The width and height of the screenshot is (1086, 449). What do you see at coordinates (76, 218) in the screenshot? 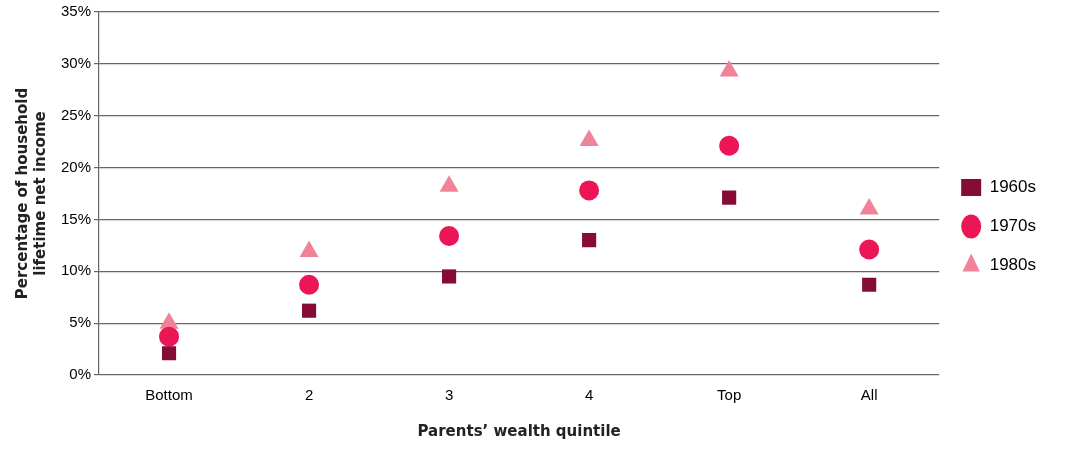
I see `y-tick-label: 15%` at bounding box center [76, 218].